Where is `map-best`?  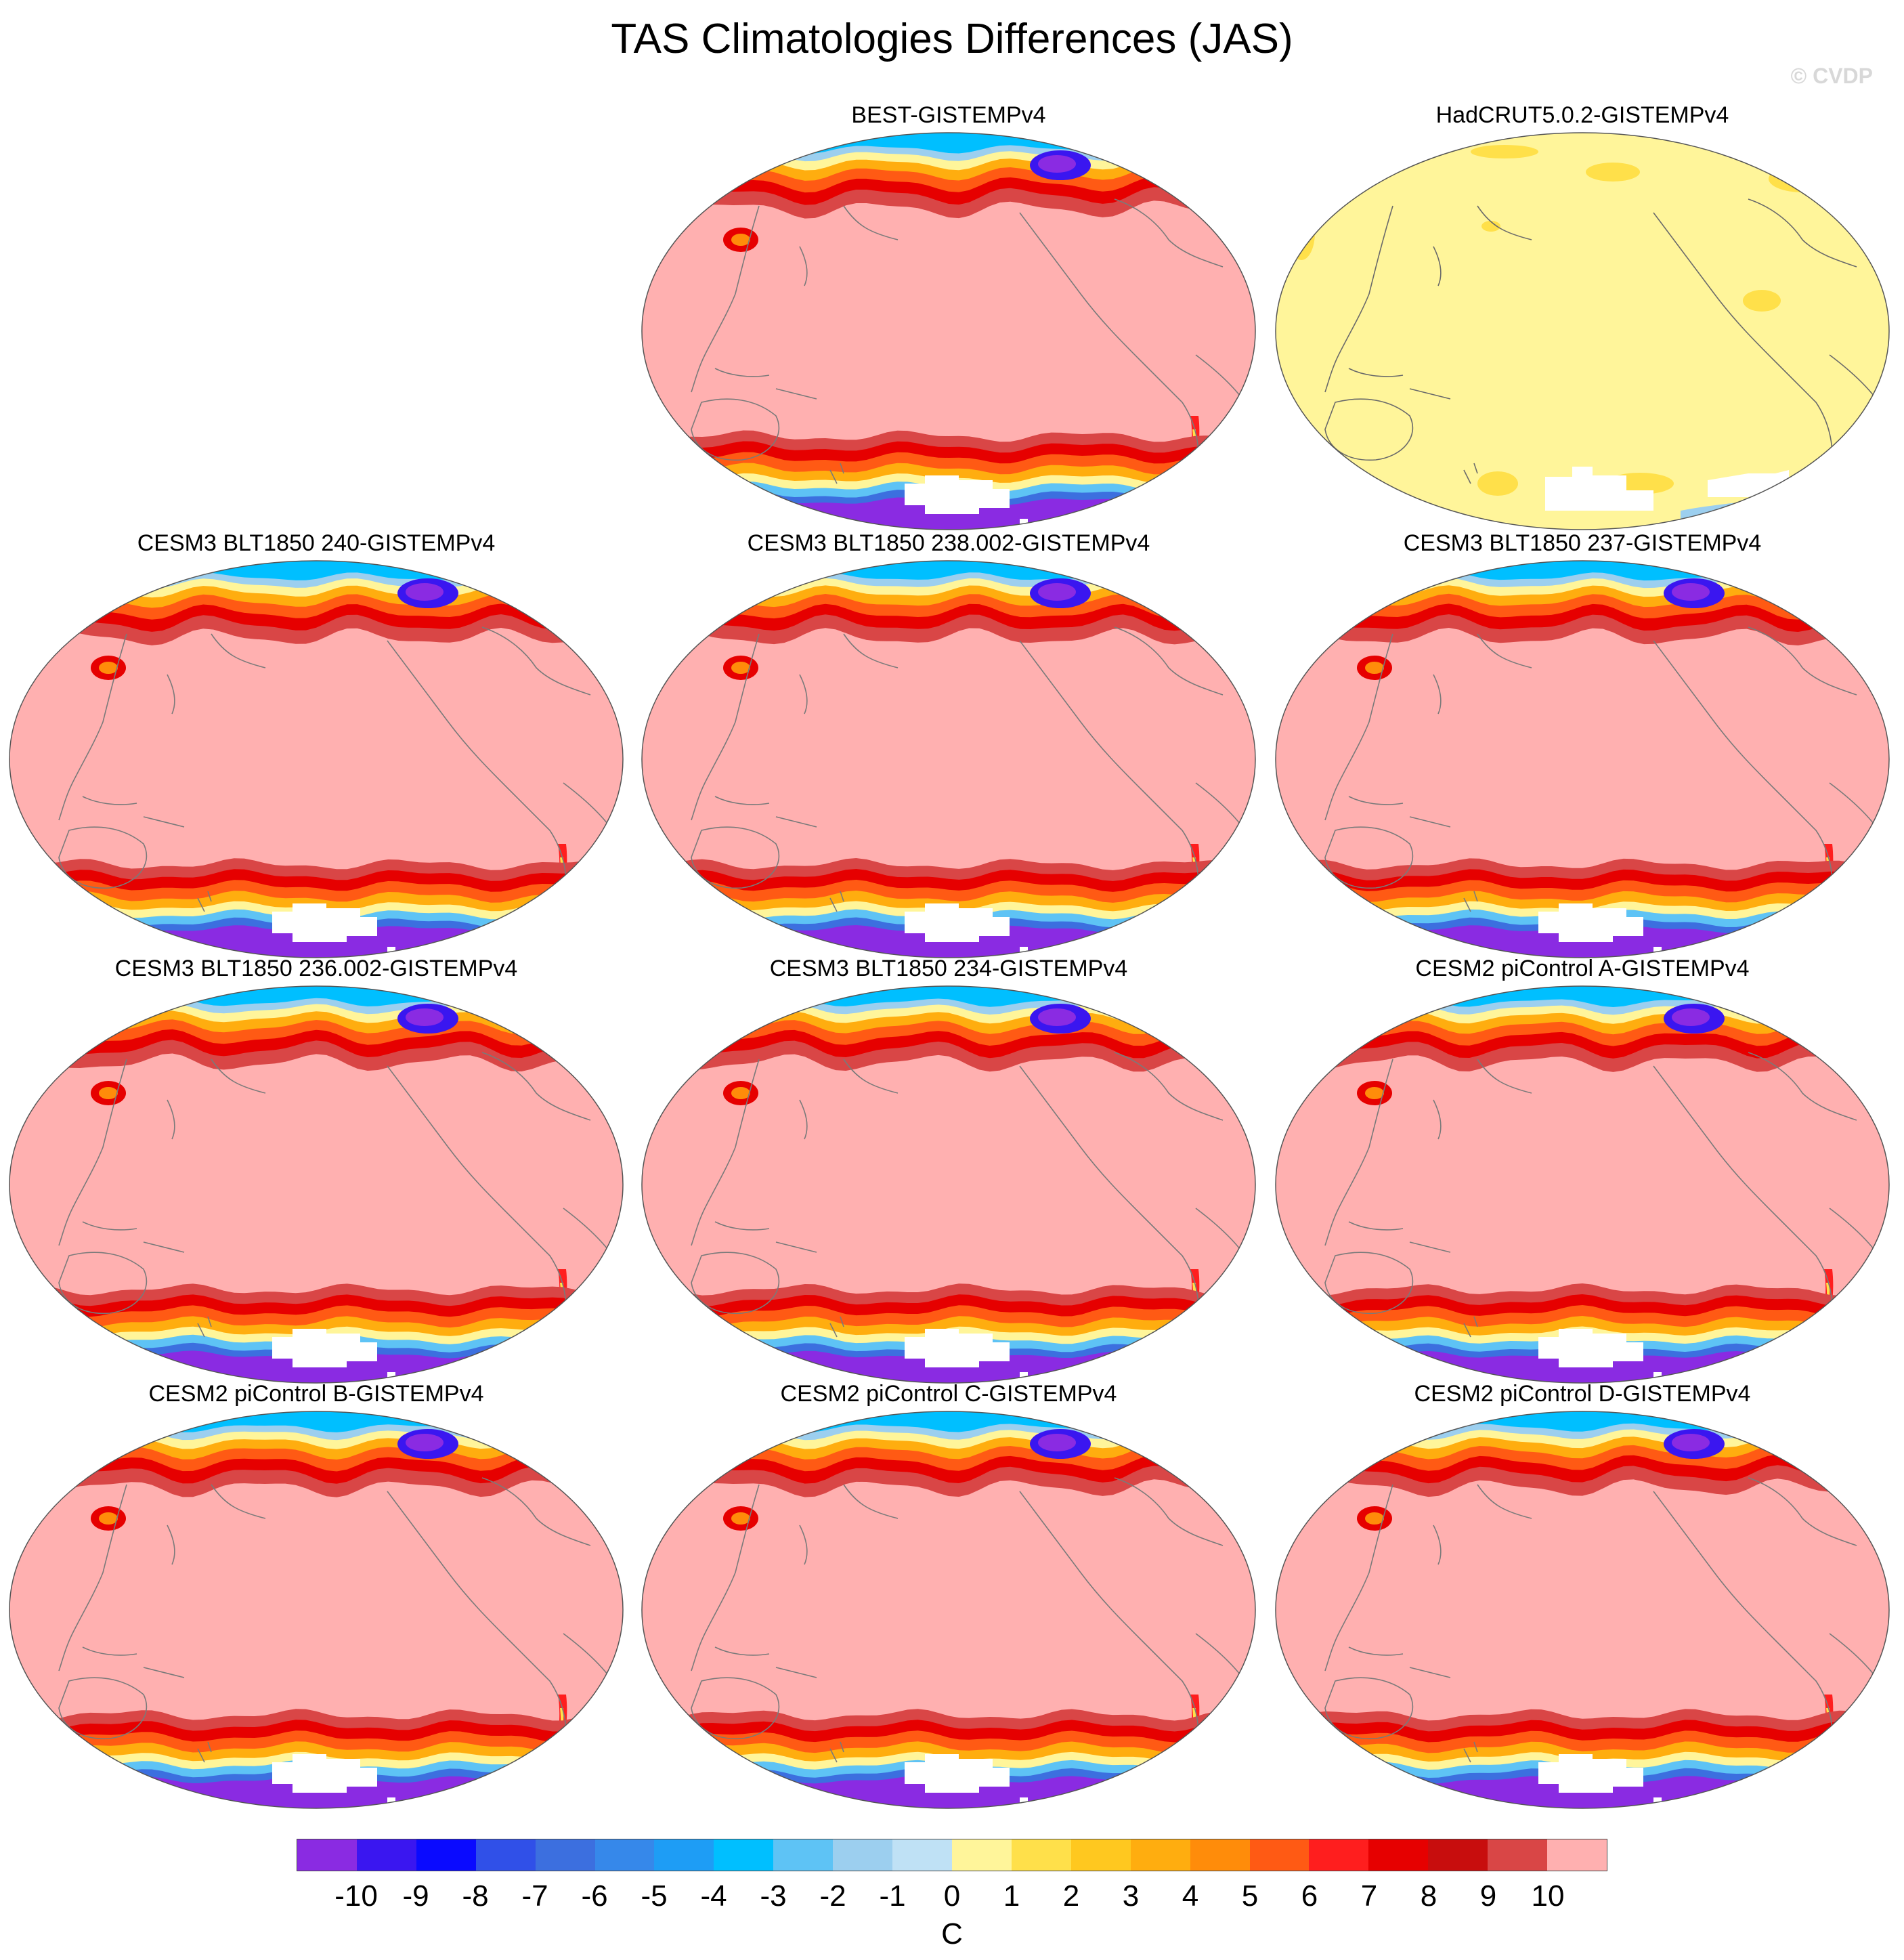 map-best is located at coordinates (949, 331).